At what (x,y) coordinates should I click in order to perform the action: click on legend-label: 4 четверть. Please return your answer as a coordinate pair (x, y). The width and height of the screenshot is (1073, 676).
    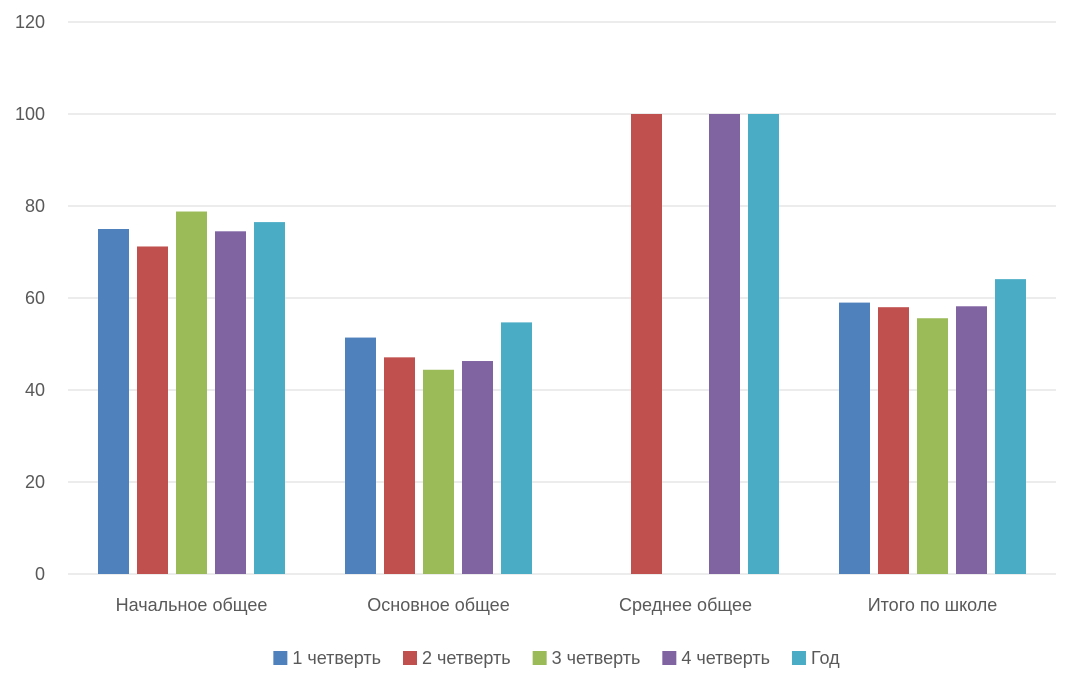
    Looking at the image, I should click on (725, 658).